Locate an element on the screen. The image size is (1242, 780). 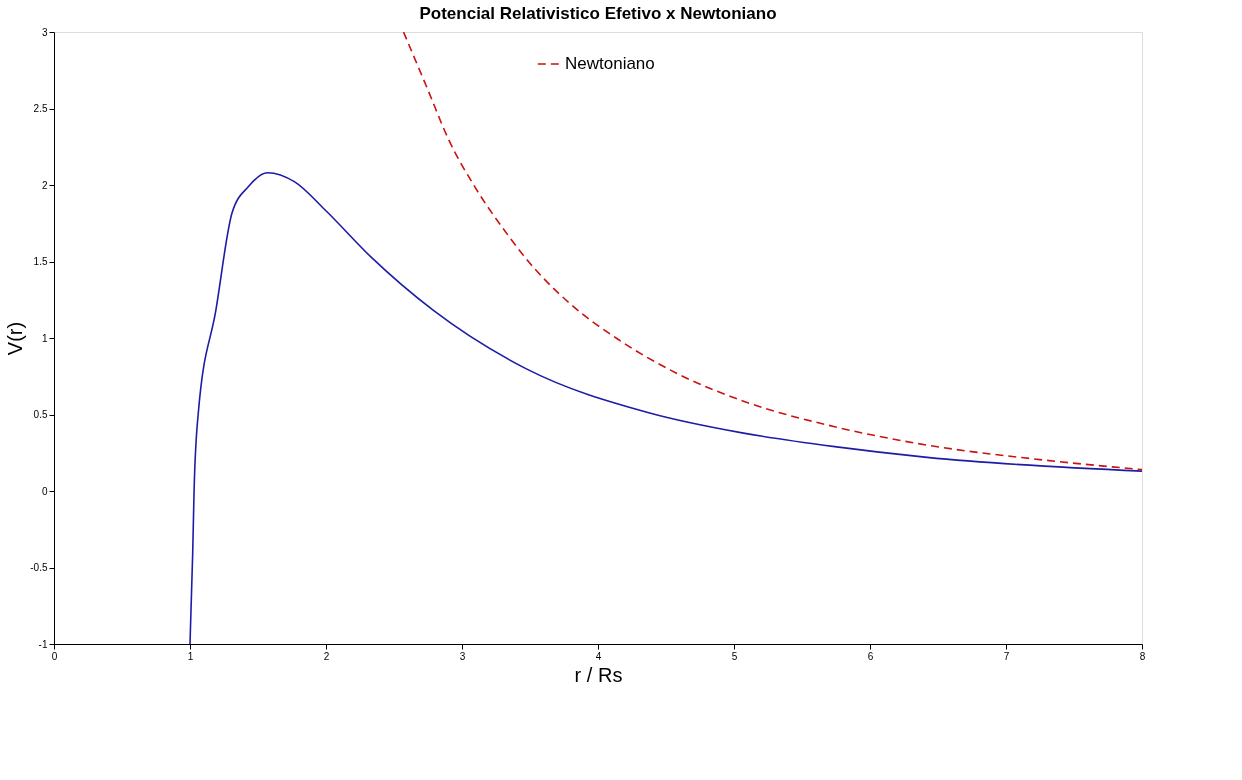
x-tick-label: 0 is located at coordinates (54, 656).